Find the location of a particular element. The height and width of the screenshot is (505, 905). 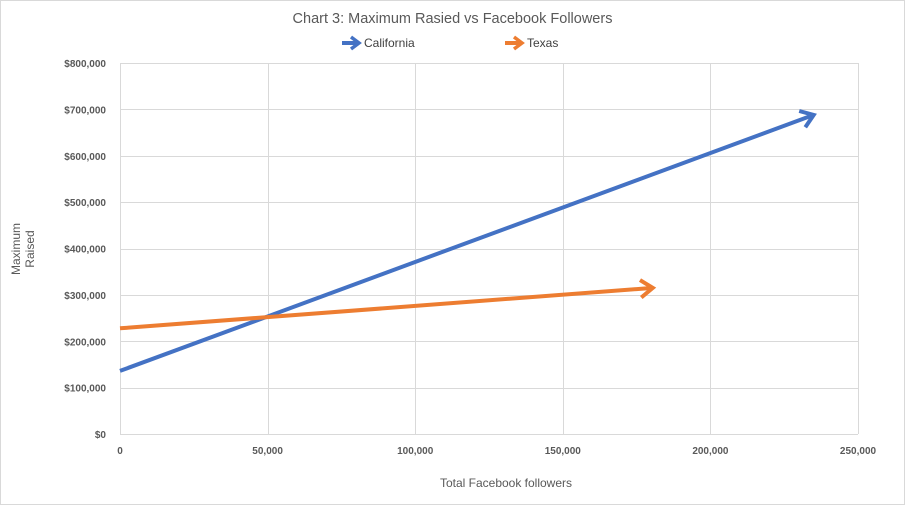

y-tick-label: $100,000 is located at coordinates (85, 389).